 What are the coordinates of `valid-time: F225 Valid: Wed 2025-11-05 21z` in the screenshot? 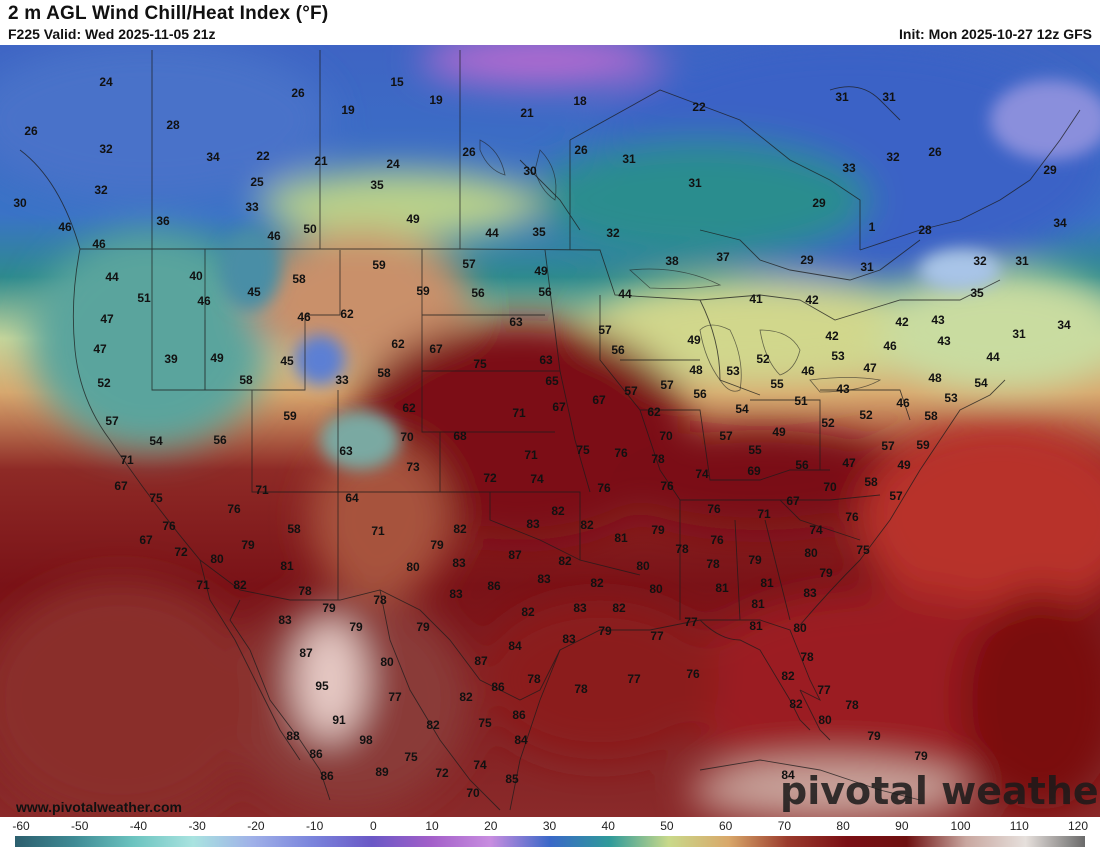 It's located at (112, 34).